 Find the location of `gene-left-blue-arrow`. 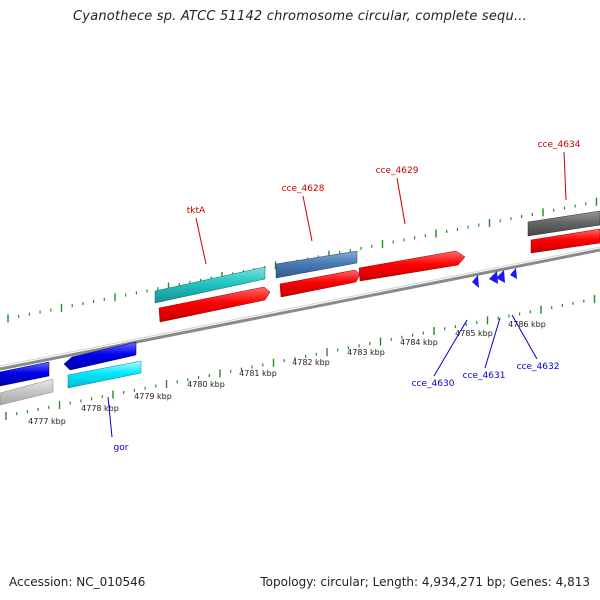

gene-left-blue-arrow is located at coordinates (25, 374).